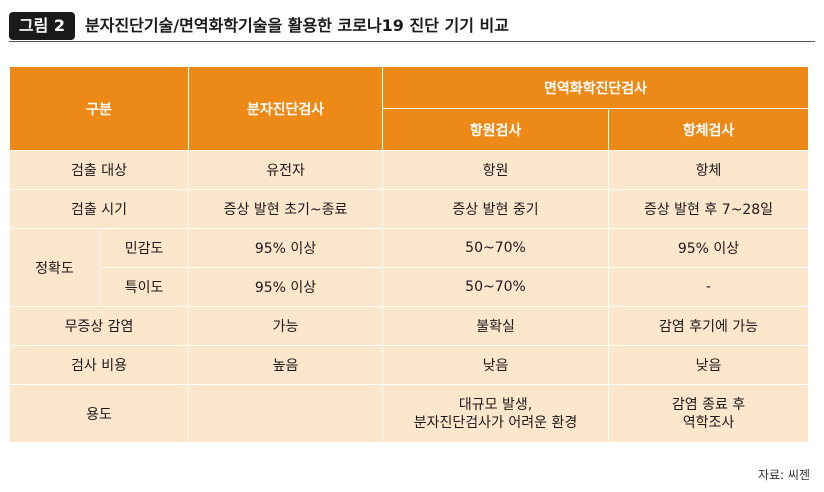 The image size is (824, 492). What do you see at coordinates (286, 209) in the screenshot?
I see `cell-timing-molecular: 증상 발현 초기~종료` at bounding box center [286, 209].